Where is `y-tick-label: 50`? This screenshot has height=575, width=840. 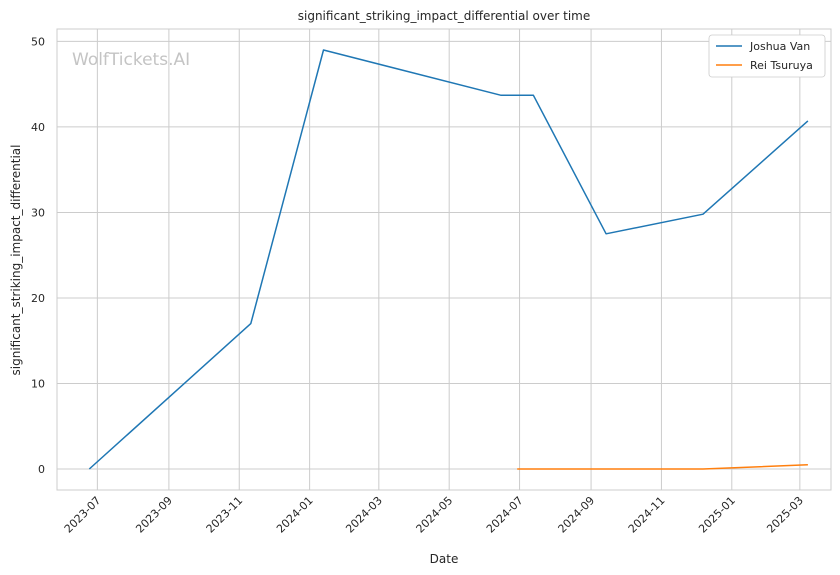 y-tick-label: 50 is located at coordinates (38, 41).